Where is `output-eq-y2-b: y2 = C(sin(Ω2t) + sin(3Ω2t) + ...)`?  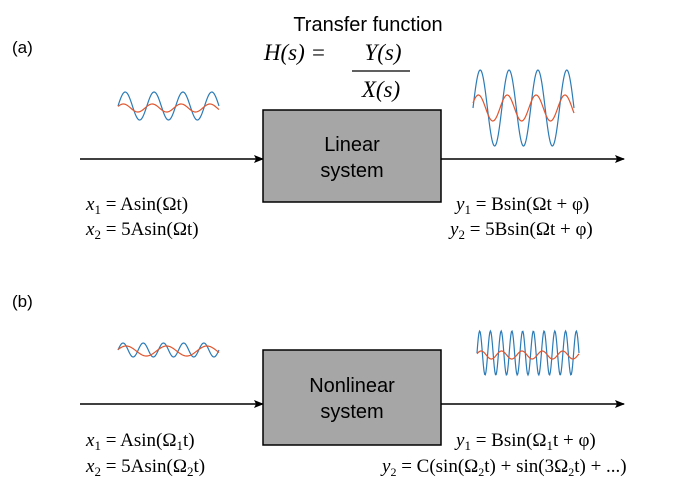
output-eq-y2-b: y2 = C(sin(Ω2t) + sin(3Ω2t) + ...) is located at coordinates (503, 467).